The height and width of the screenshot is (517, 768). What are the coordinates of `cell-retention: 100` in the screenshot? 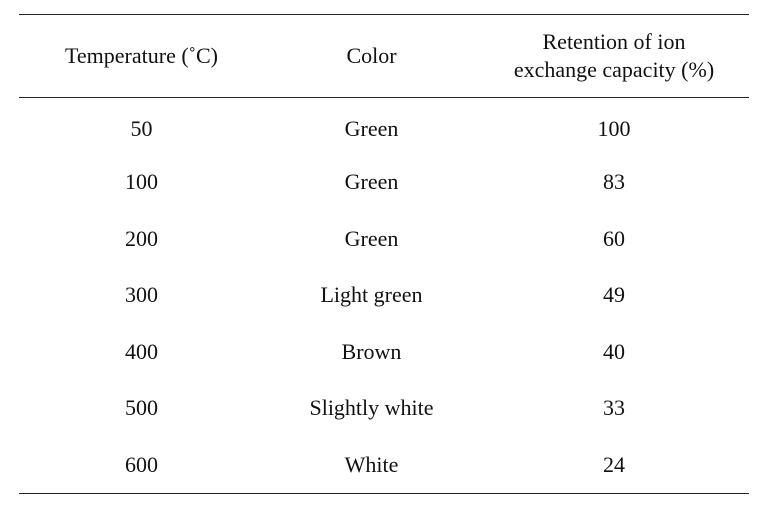 It's located at (614, 128).